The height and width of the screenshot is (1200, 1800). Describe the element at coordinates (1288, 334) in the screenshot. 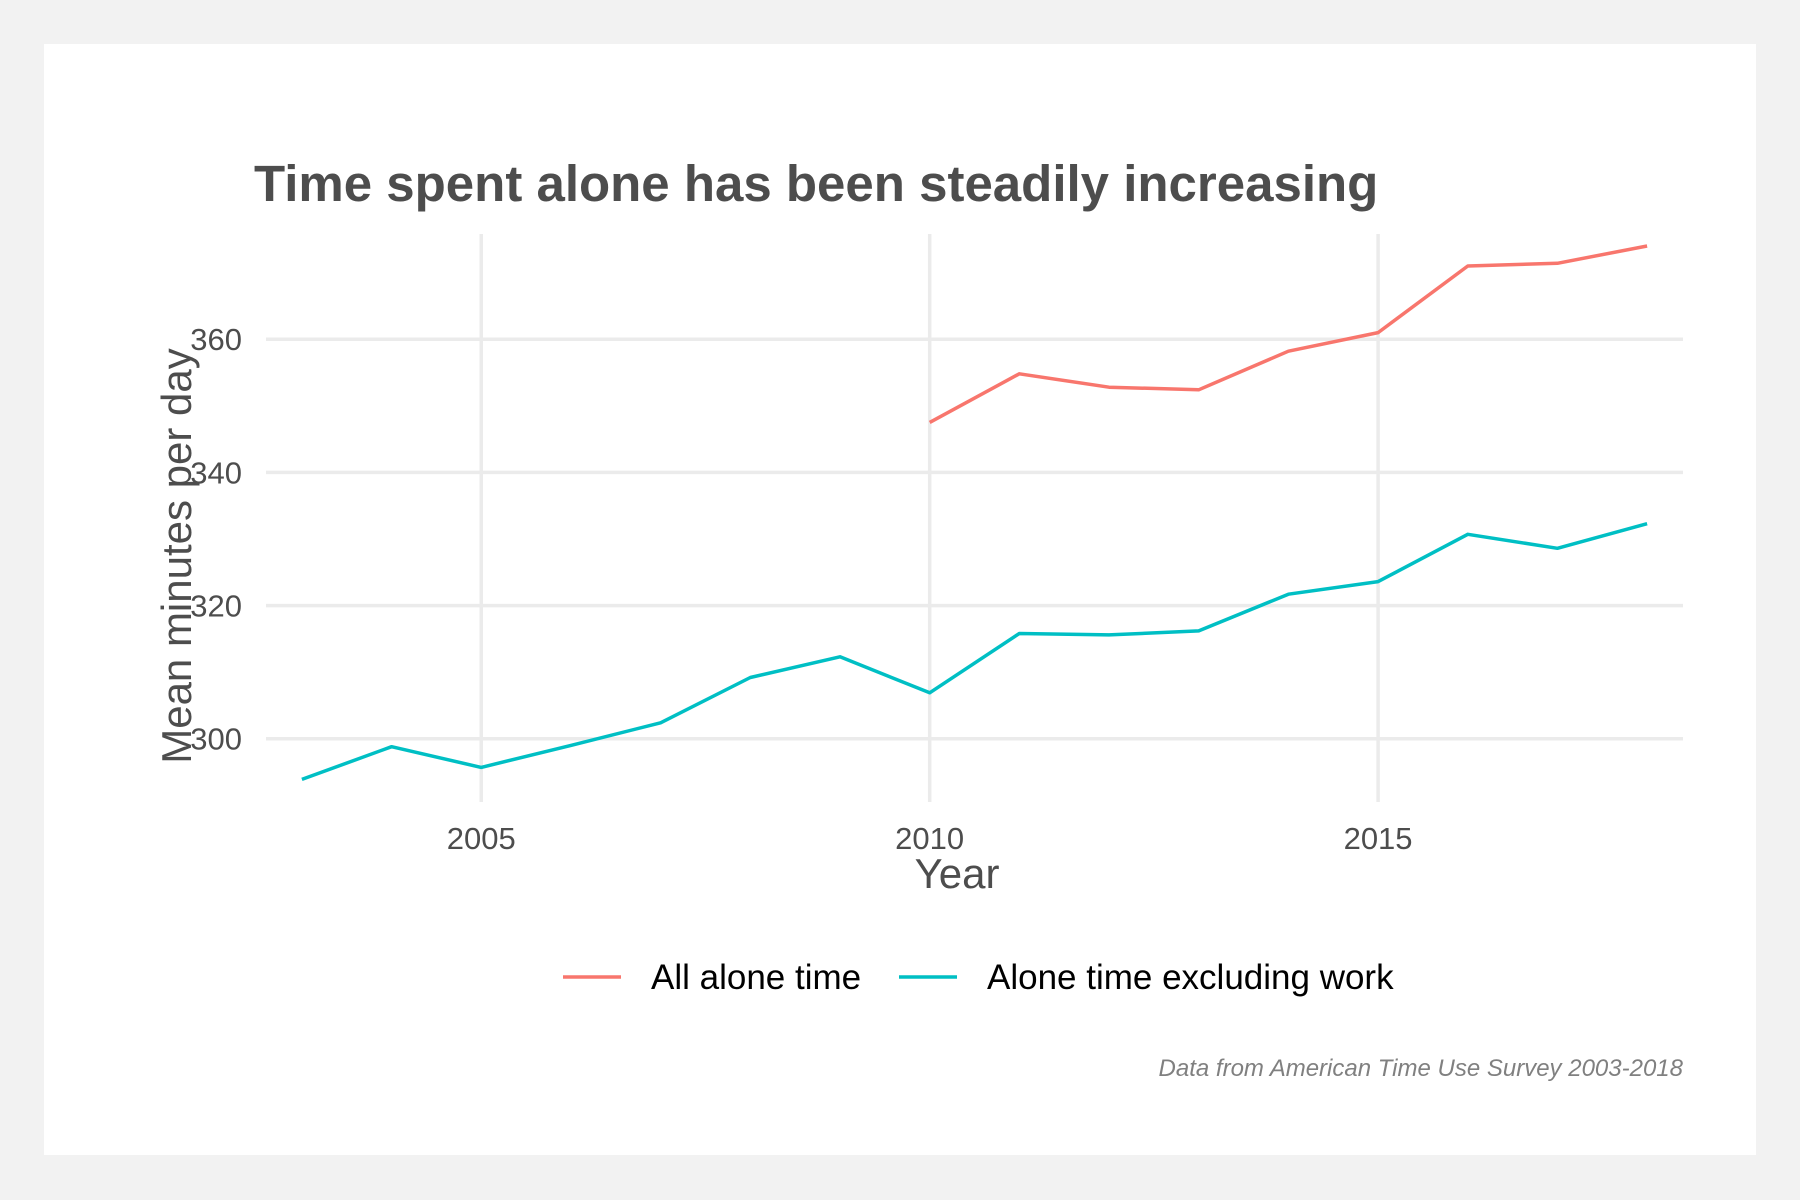

I see `series-line-all-alone-time` at that location.